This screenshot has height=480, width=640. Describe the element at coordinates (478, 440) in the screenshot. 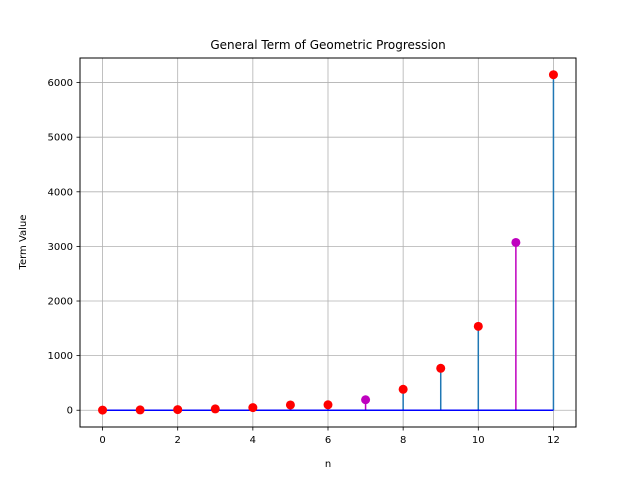

I see `x-tick-label: 10` at that location.